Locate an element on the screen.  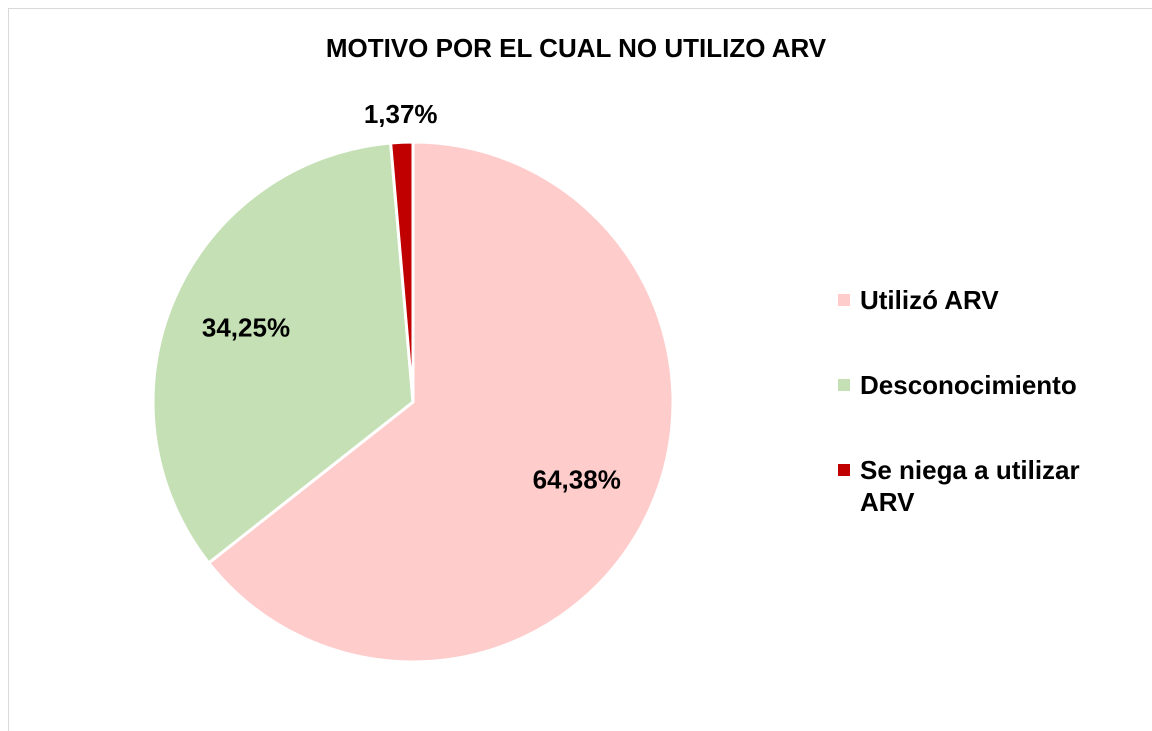
legend-entry: Utilizó ARV is located at coordinates (988, 300).